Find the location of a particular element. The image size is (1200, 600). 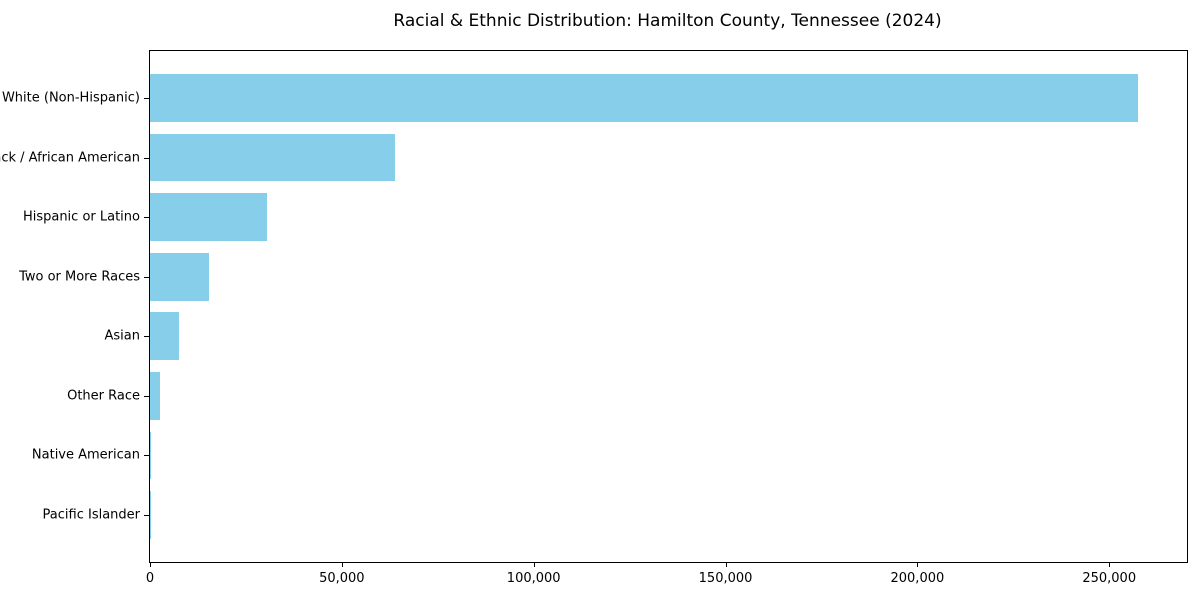

bar-two-or-more-races is located at coordinates (179, 276).